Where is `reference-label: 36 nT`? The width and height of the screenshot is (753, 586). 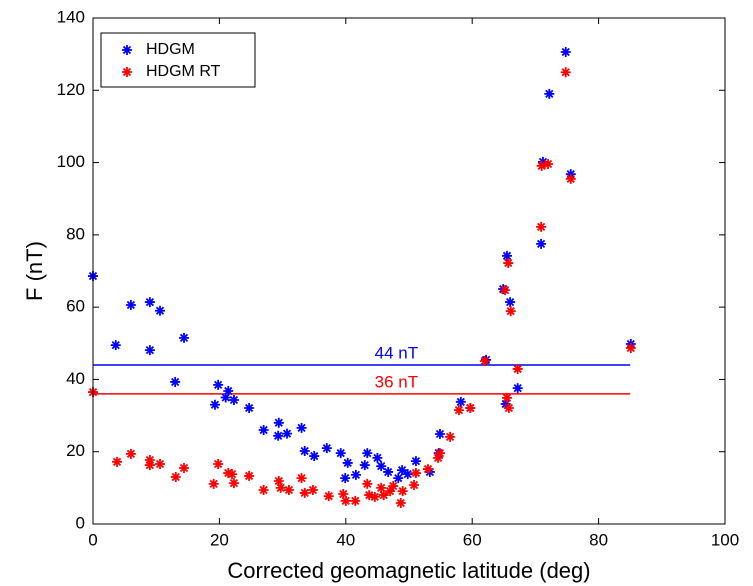
reference-label: 36 nT is located at coordinates (396, 381).